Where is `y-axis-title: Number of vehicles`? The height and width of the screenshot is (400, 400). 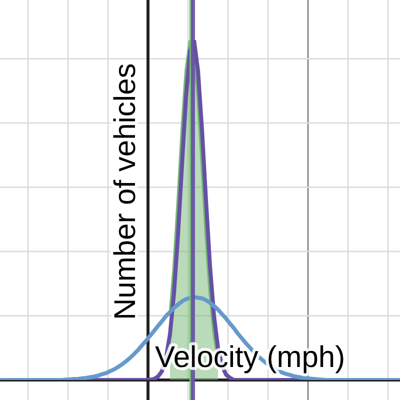
y-axis-title: Number of vehicles is located at coordinates (125, 191).